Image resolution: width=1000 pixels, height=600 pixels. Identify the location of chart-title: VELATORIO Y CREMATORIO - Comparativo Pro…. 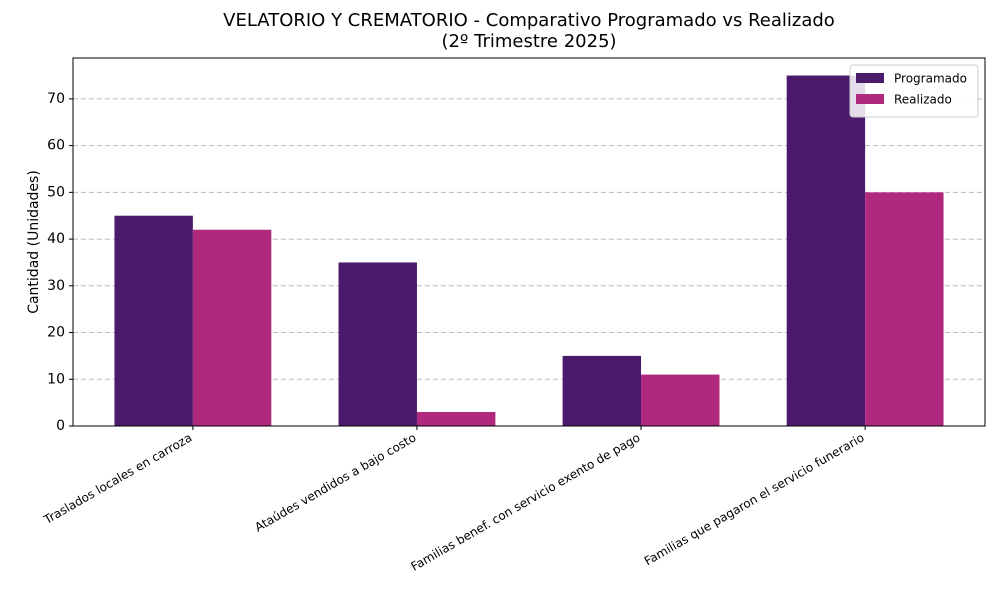
(529, 31).